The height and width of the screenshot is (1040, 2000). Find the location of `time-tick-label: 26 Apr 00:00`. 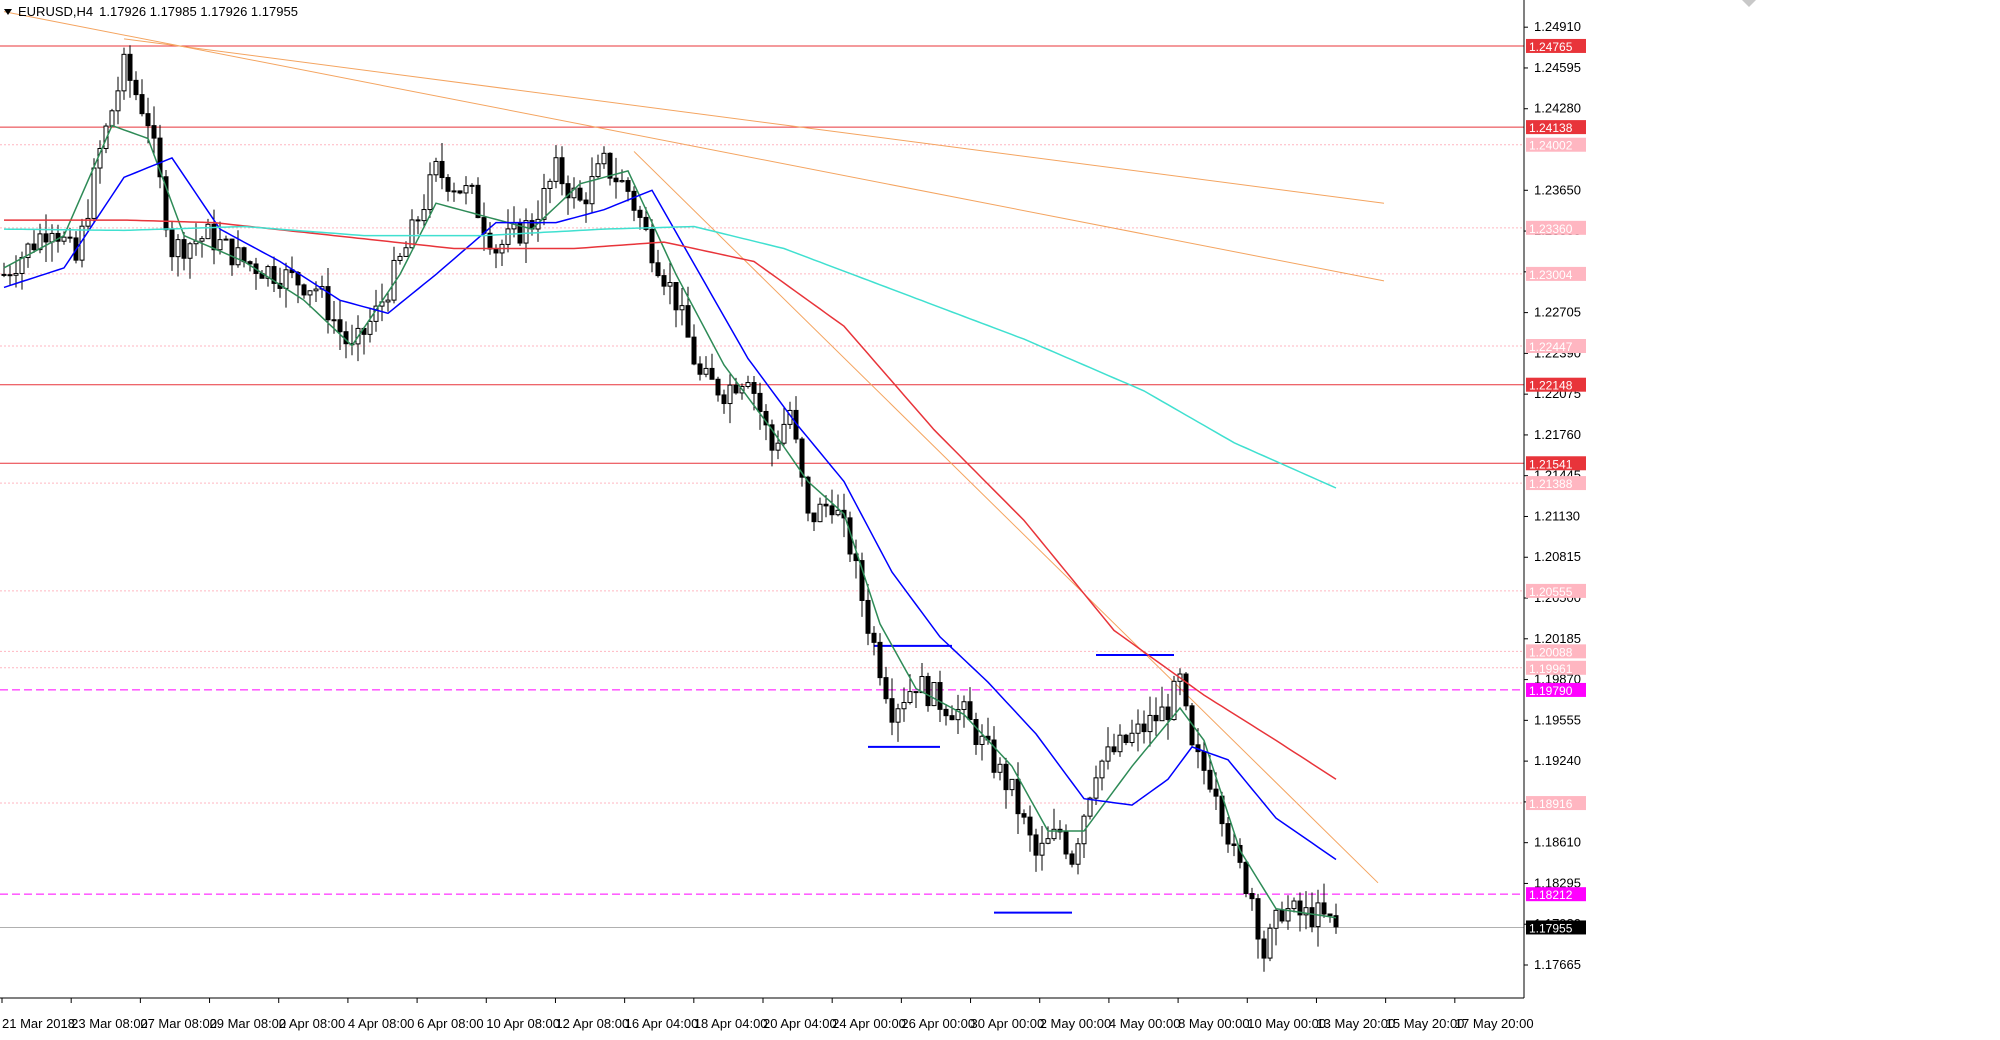

time-tick-label: 26 Apr 00:00 is located at coordinates (938, 1023).